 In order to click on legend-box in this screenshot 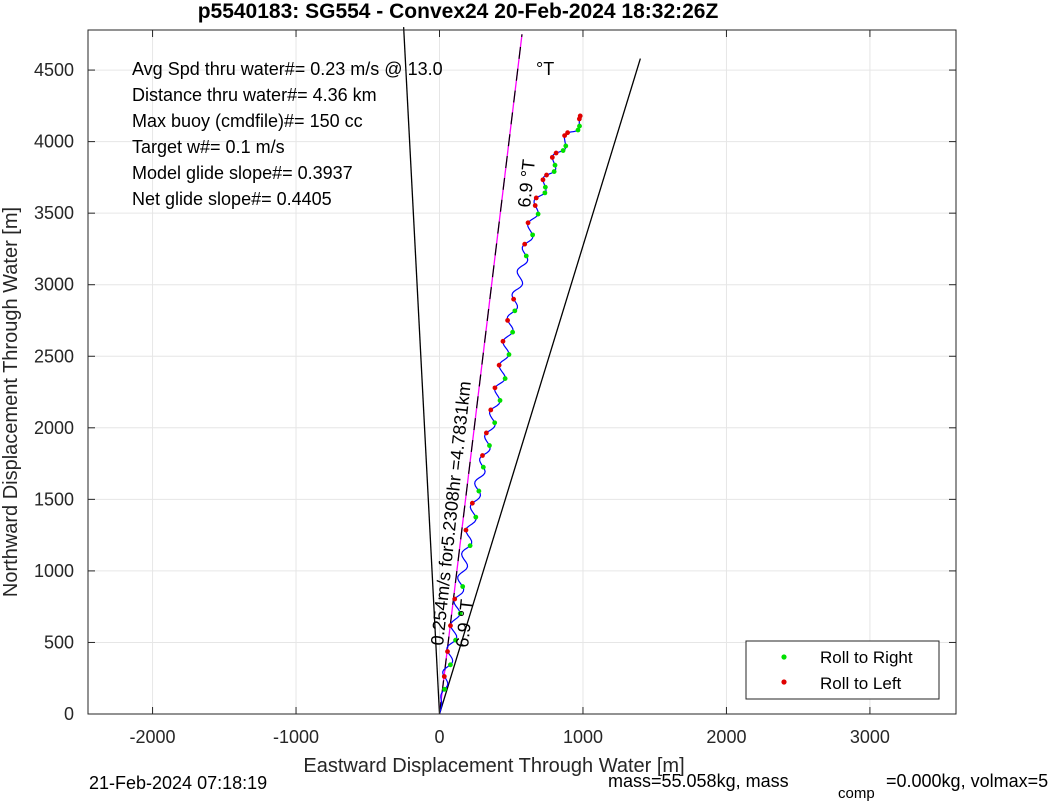, I will do `click(842, 670)`.